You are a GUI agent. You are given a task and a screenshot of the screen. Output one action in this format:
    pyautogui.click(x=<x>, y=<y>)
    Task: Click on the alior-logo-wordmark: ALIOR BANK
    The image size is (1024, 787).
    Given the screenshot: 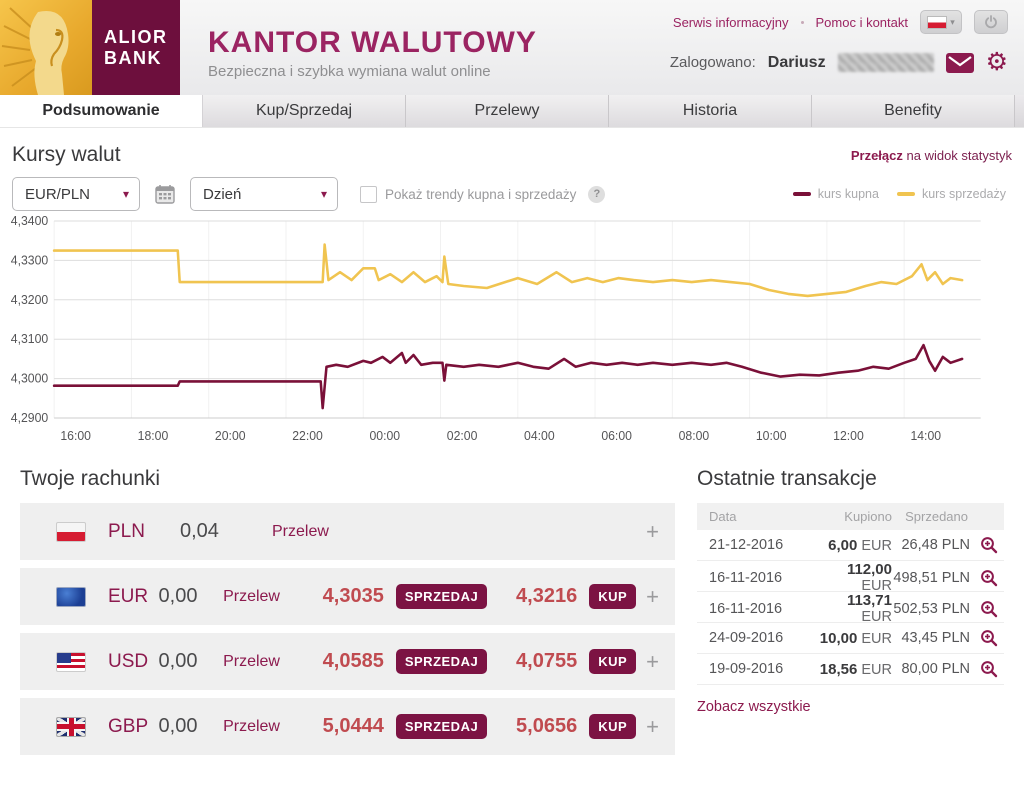 What is the action you would take?
    pyautogui.click(x=136, y=47)
    